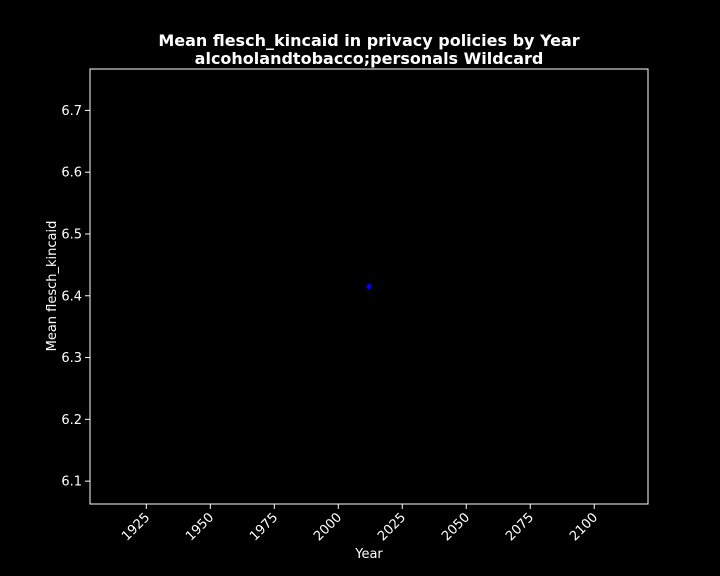 This screenshot has width=720, height=576. I want to click on x-tick-label: 1950, so click(200, 527).